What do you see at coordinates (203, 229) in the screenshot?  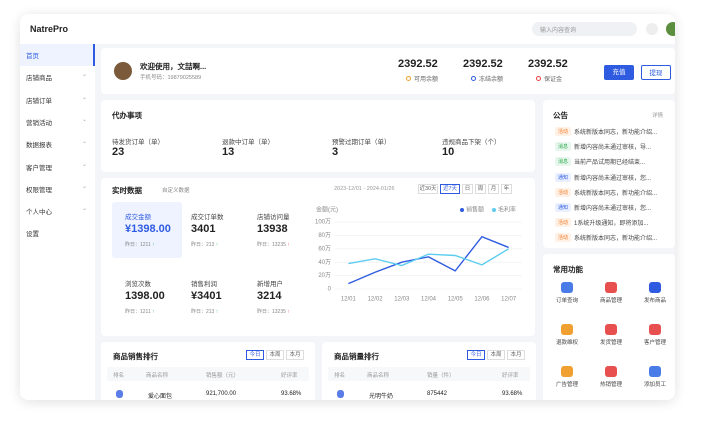 I see `metric-value: 3401` at bounding box center [203, 229].